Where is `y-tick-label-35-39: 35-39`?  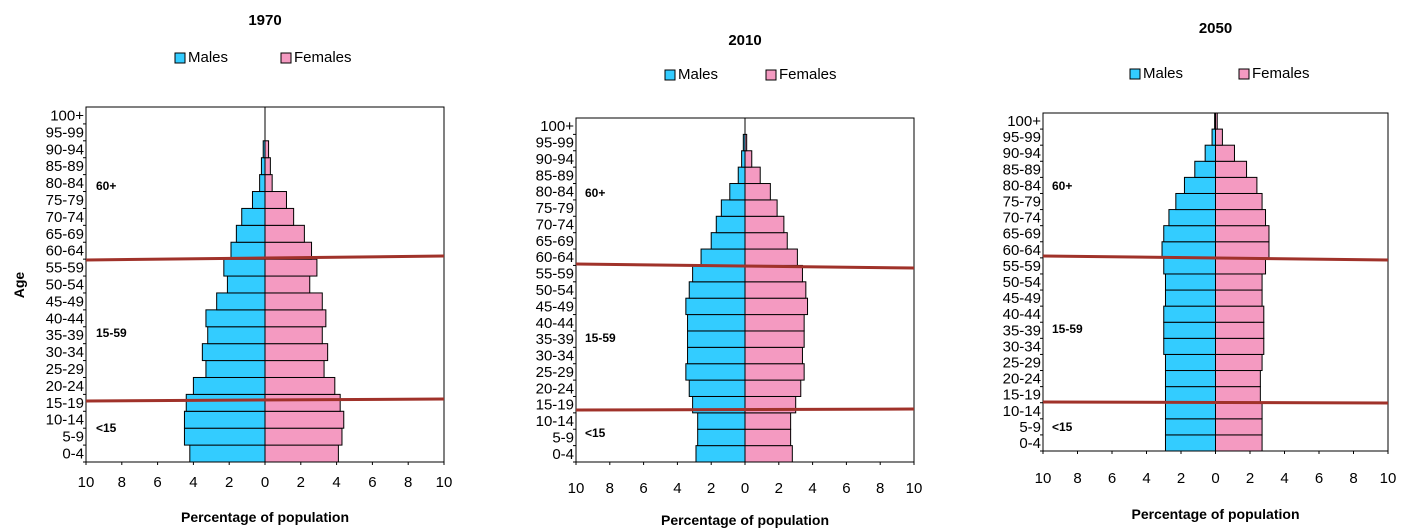
y-tick-label-35-39: 35-39 is located at coordinates (555, 339).